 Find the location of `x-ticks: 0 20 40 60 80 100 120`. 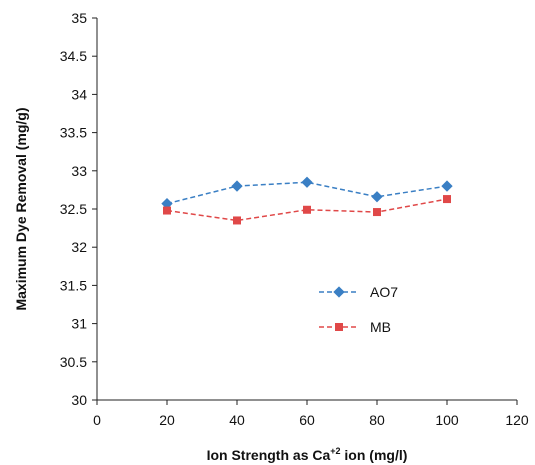

x-ticks: 0 20 40 60 80 100 120 is located at coordinates (311, 414).